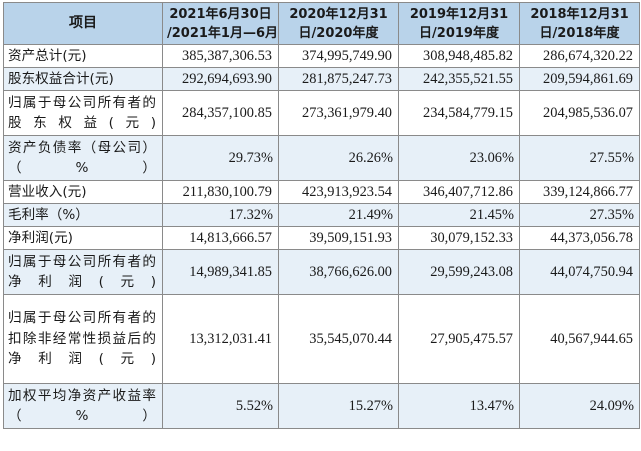  Describe the element at coordinates (83, 56) in the screenshot. I see `row-label: 资产总计(元)` at that location.